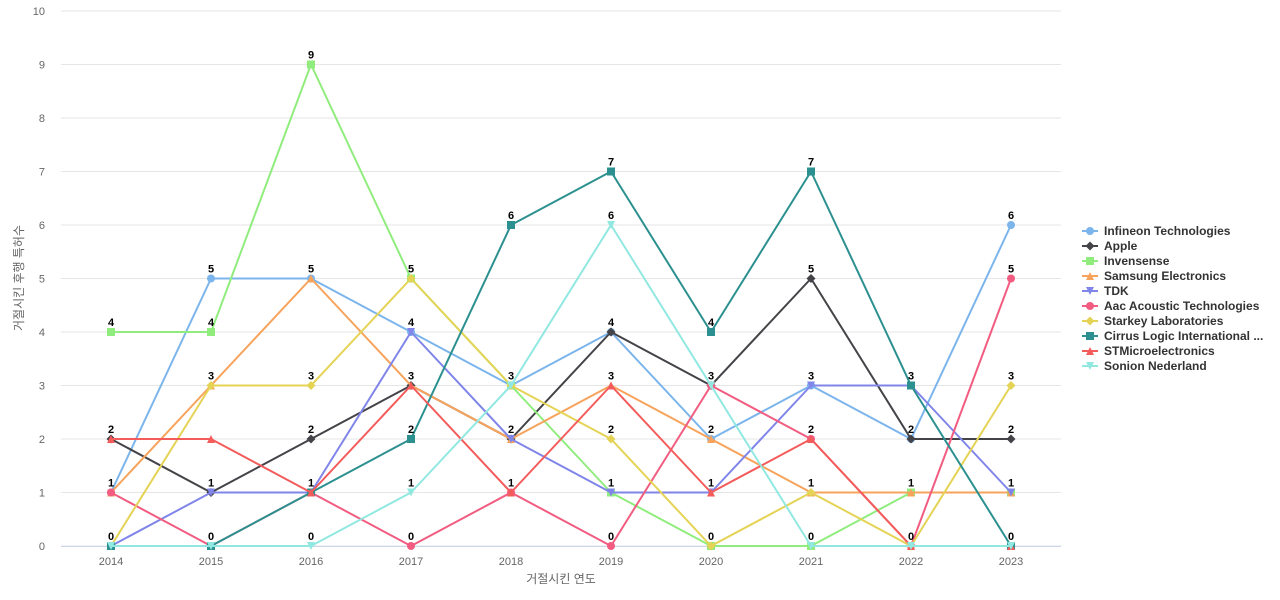  What do you see at coordinates (1172, 230) in the screenshot?
I see `legend-item: Infineon Technologies` at bounding box center [1172, 230].